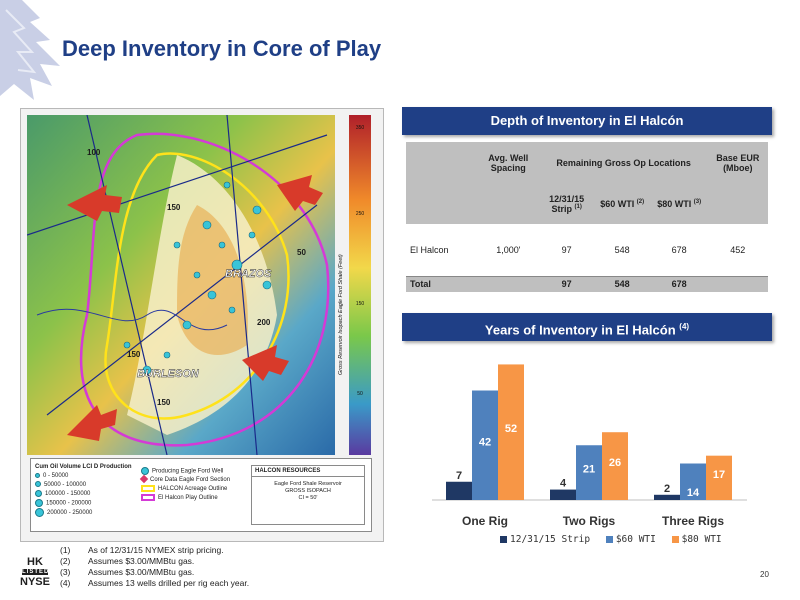  What do you see at coordinates (65, 485) in the screenshot?
I see `legend-range: 50000 - 100000` at bounding box center [65, 485].